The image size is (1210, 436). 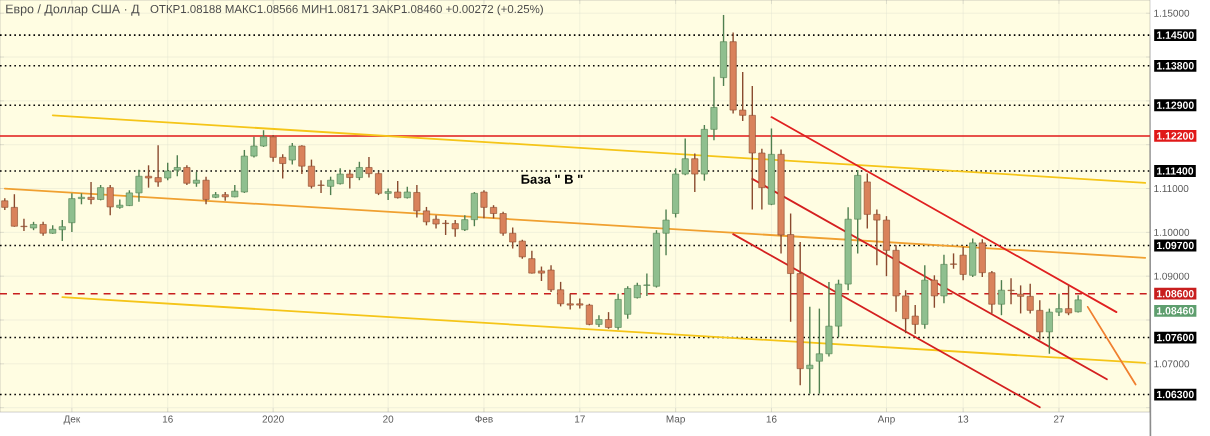 I want to click on ref-line-label: 1.14500, so click(x=1175, y=35).